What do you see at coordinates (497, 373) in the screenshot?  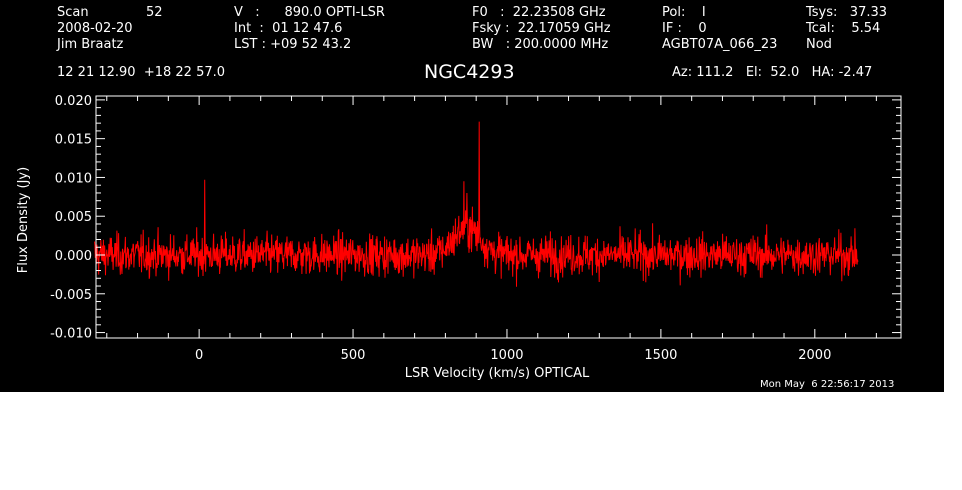 I see `x-axis-title: LSR Velocity (km/s) OPTICAL` at bounding box center [497, 373].